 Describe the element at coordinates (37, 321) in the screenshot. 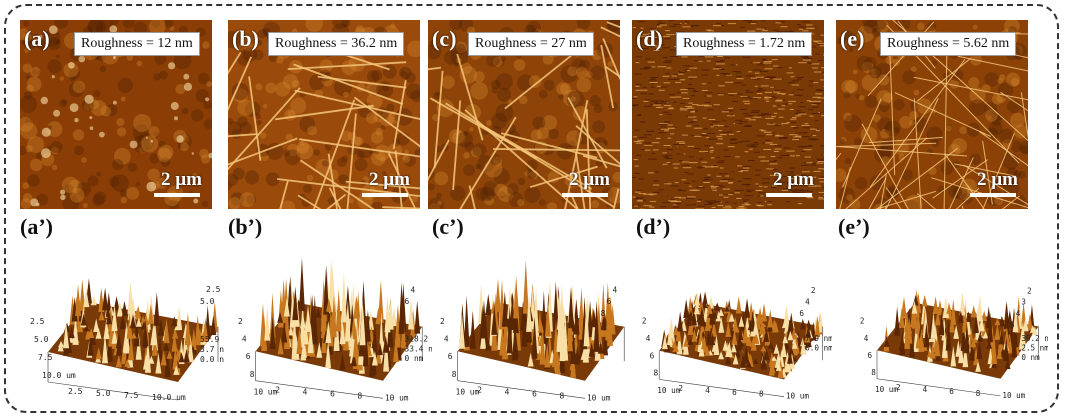

I see `tick-label-left: 2.5` at that location.